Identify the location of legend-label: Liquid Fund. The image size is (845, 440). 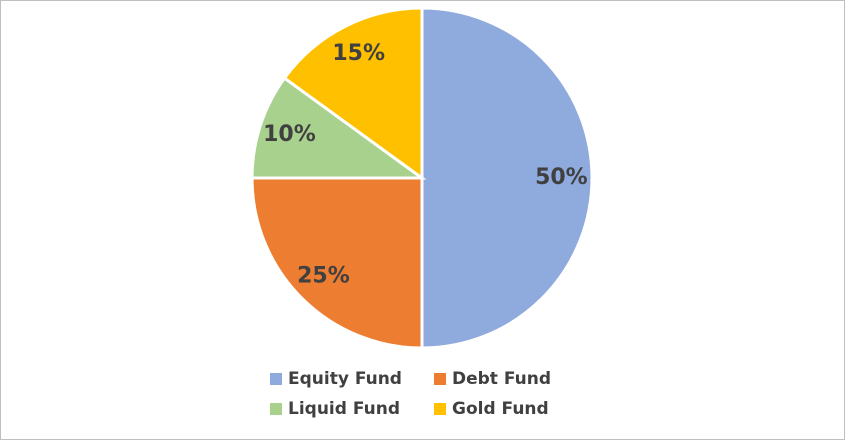
(344, 409).